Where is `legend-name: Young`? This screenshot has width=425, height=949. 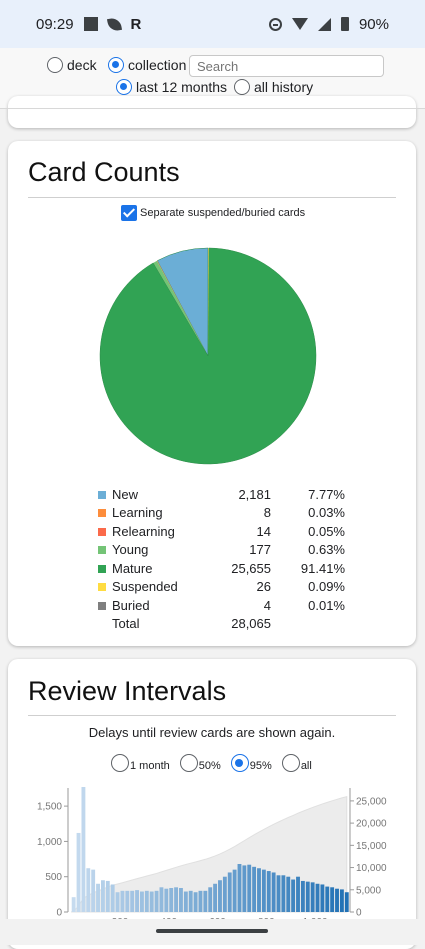
legend-name: Young is located at coordinates (159, 550).